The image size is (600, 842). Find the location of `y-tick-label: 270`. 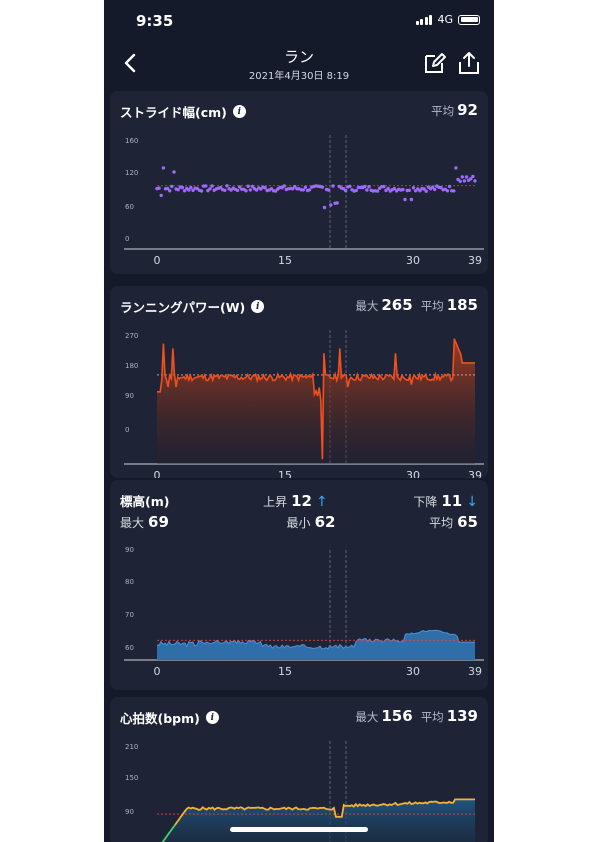

y-tick-label: 270 is located at coordinates (131, 336).